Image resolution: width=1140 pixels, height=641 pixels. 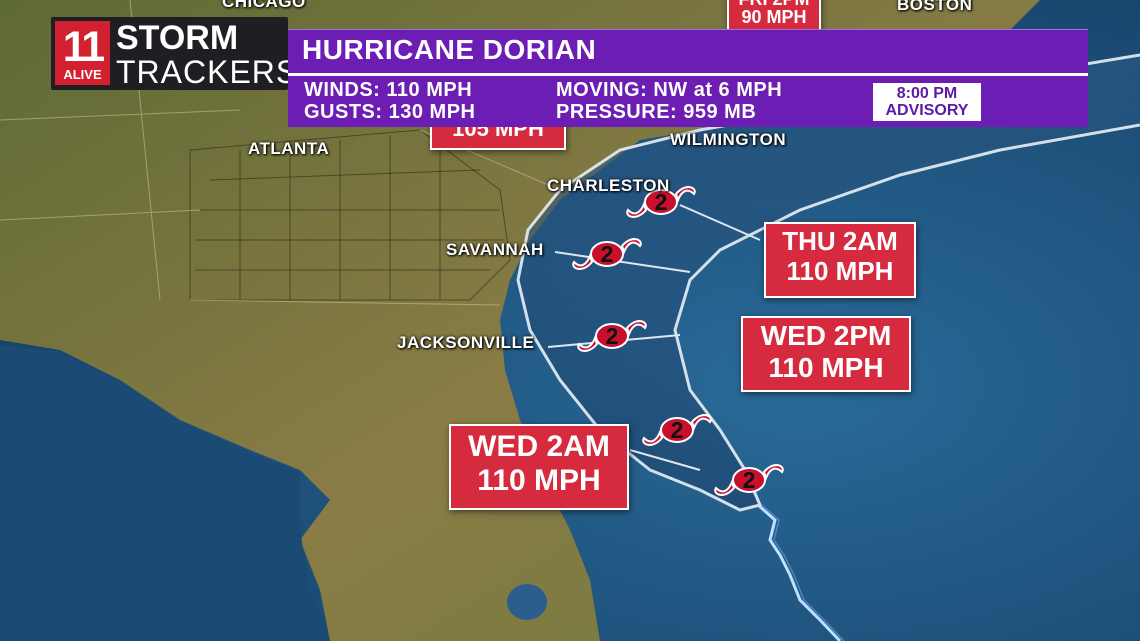 I want to click on logo-number: 11, so click(x=83, y=47).